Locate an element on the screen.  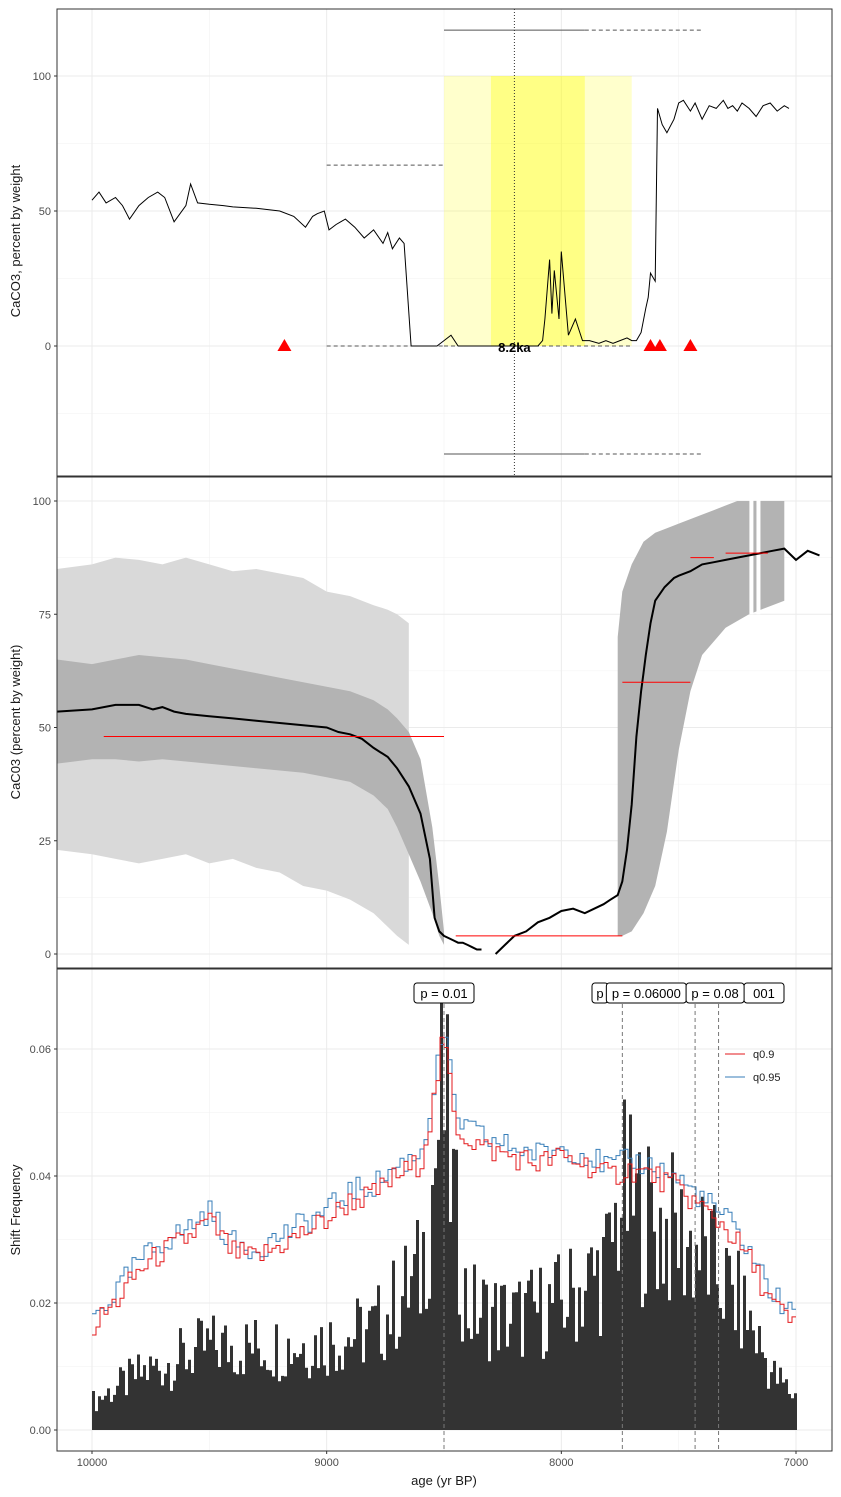
event-window-inner is located at coordinates (537, 211).